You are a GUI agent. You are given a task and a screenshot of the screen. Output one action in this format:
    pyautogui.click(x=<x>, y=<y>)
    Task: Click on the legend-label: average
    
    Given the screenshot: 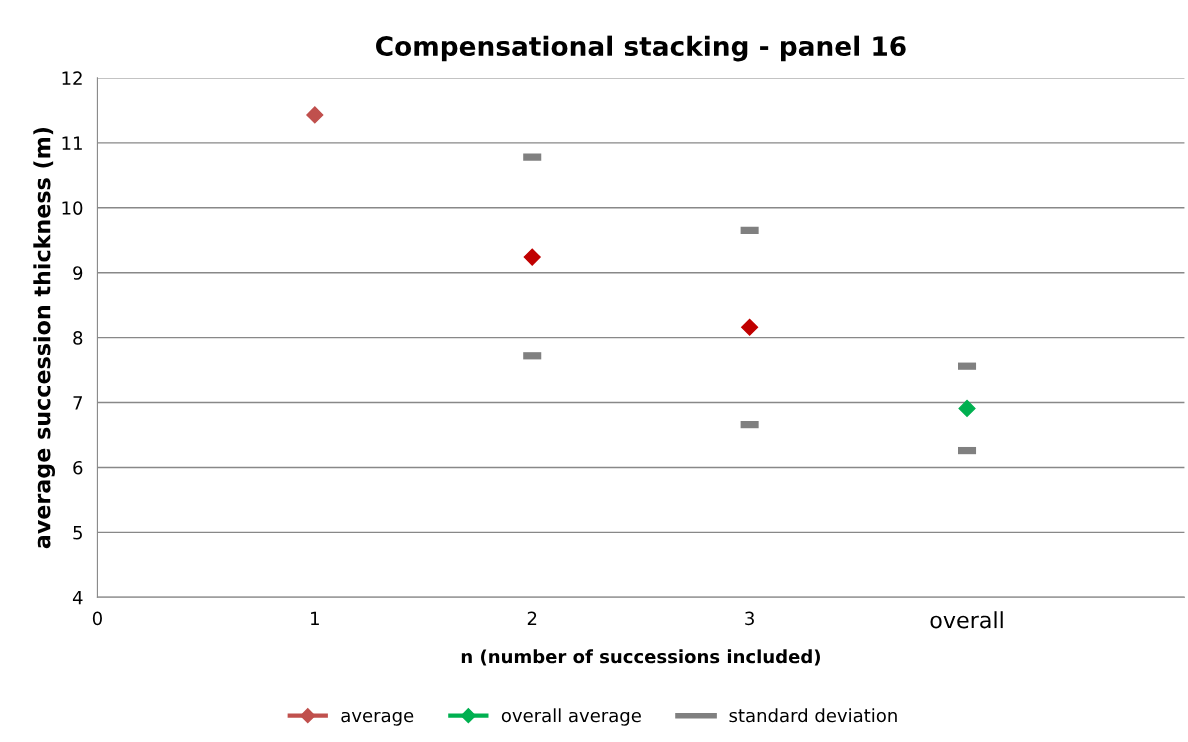 What is the action you would take?
    pyautogui.click(x=377, y=718)
    